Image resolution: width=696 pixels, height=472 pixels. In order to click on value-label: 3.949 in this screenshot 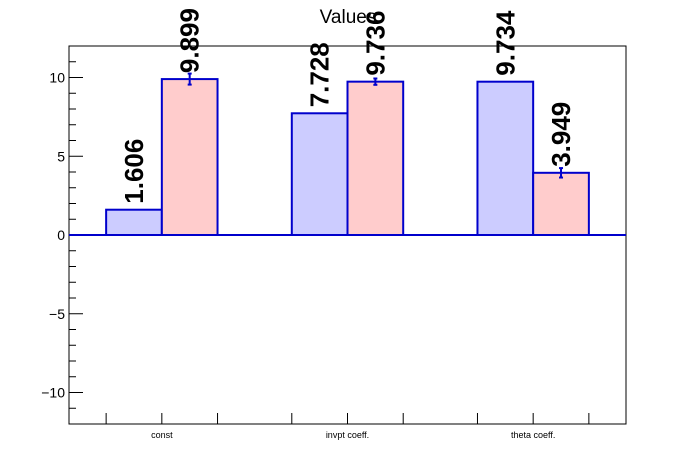, I will do `click(561, 134)`.